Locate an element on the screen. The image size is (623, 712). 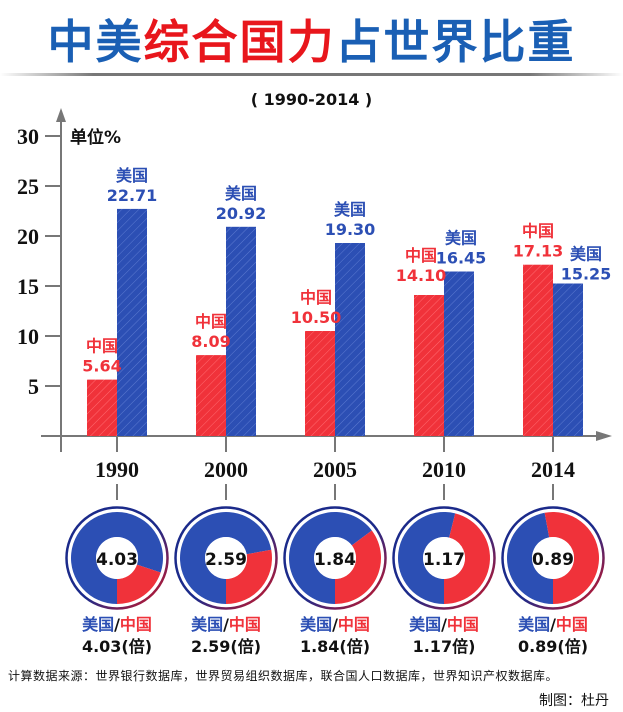
title-part-1: 中美 is located at coordinates (95, 42).